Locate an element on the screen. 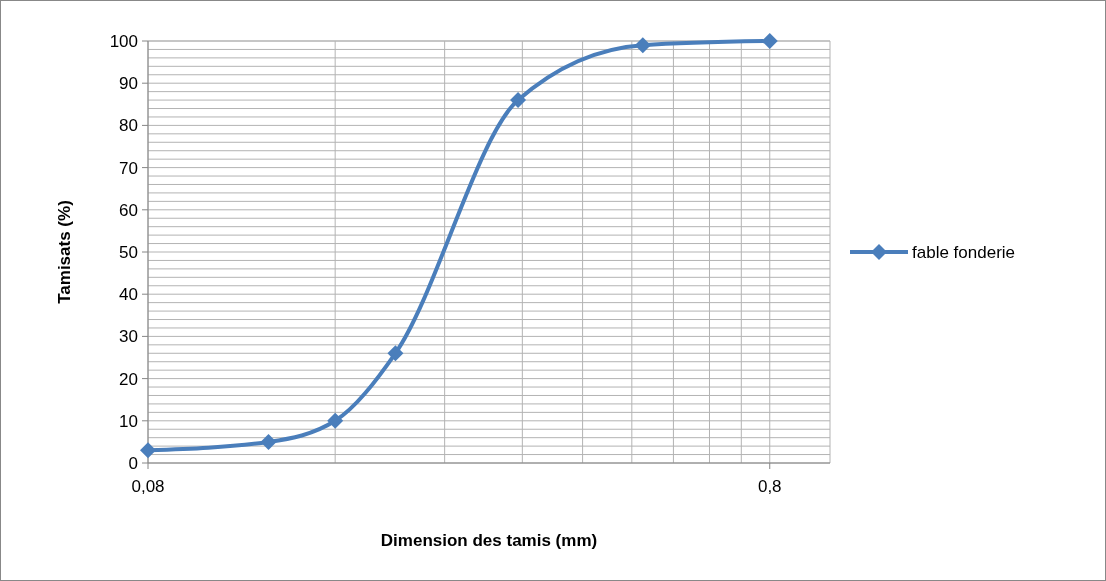 Image resolution: width=1106 pixels, height=581 pixels. x-tick-label: 0,8 is located at coordinates (769, 486).